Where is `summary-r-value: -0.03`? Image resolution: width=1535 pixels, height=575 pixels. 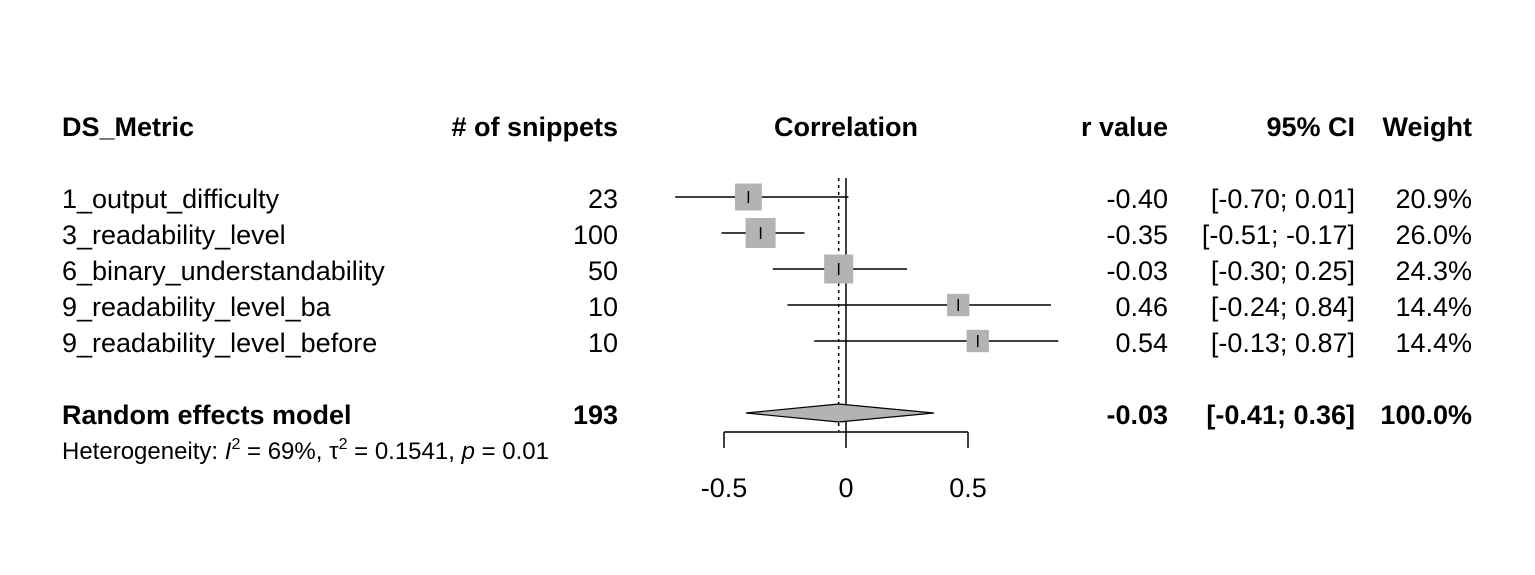
summary-r-value: -0.03 is located at coordinates (1137, 415).